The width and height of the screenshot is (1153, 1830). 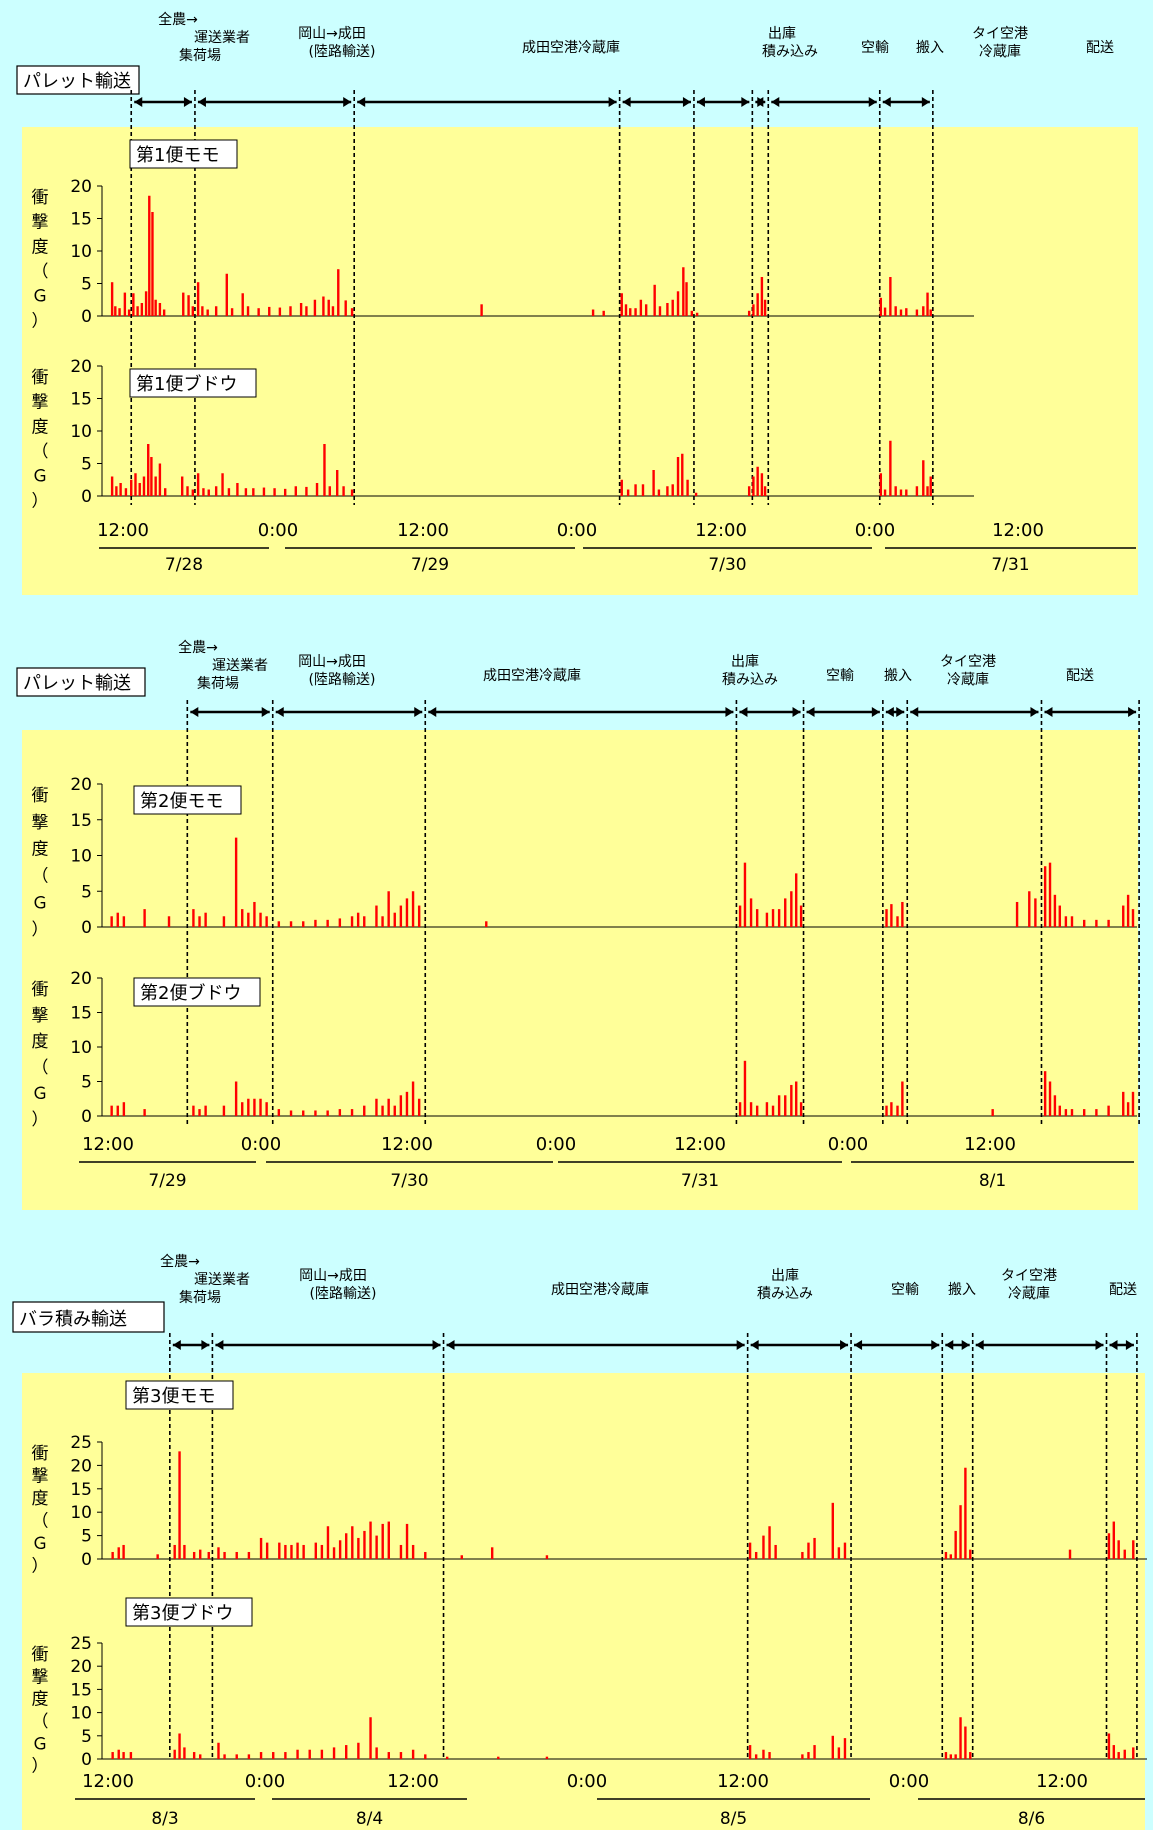 I want to click on y-tick-label: 25, so click(x=81, y=1443).